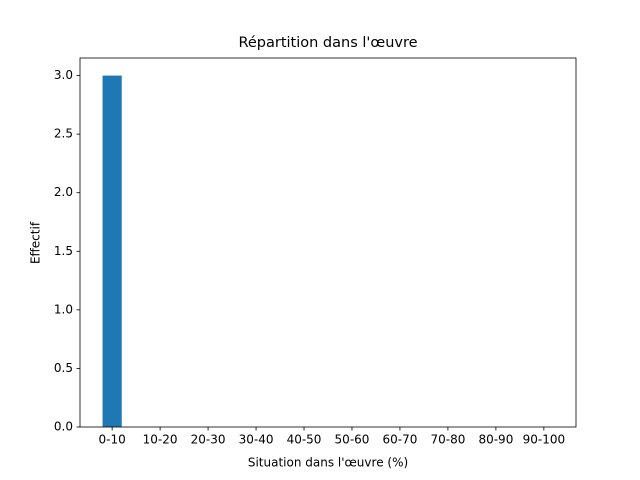 Image resolution: width=640 pixels, height=480 pixels. What do you see at coordinates (63, 192) in the screenshot?
I see `y-tick-label: 2.0` at bounding box center [63, 192].